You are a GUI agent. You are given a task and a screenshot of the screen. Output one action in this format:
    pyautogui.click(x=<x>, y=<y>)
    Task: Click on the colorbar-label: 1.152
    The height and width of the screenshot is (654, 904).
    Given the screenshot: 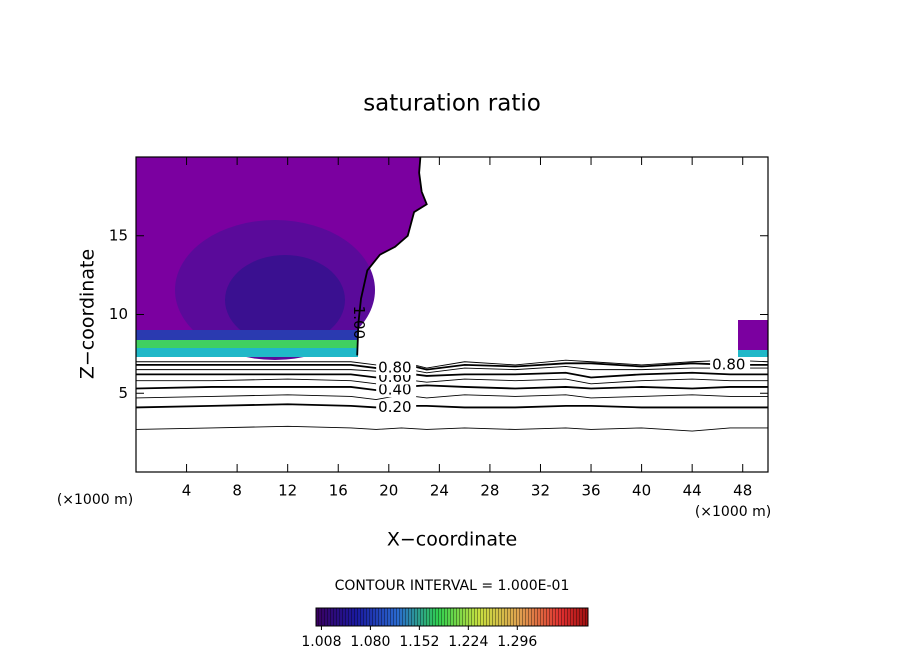 What is the action you would take?
    pyautogui.click(x=419, y=642)
    